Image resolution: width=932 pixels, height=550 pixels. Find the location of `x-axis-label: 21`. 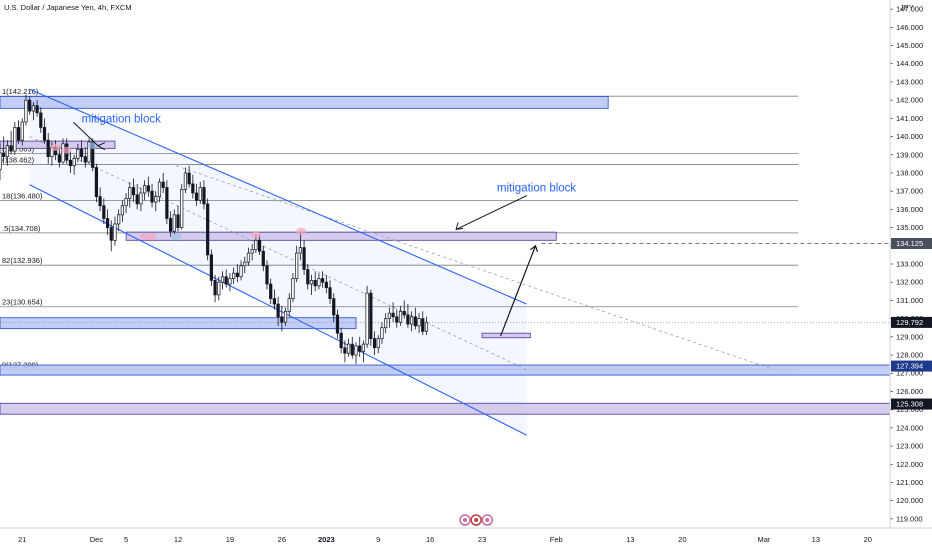

x-axis-label: 21 is located at coordinates (22, 539).